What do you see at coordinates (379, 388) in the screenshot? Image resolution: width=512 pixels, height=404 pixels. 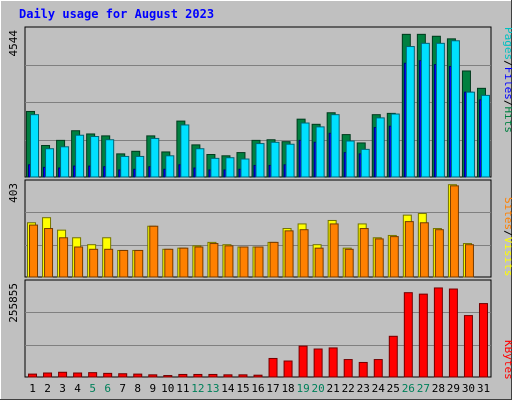 I see `x-tick-label: 24` at bounding box center [379, 388].